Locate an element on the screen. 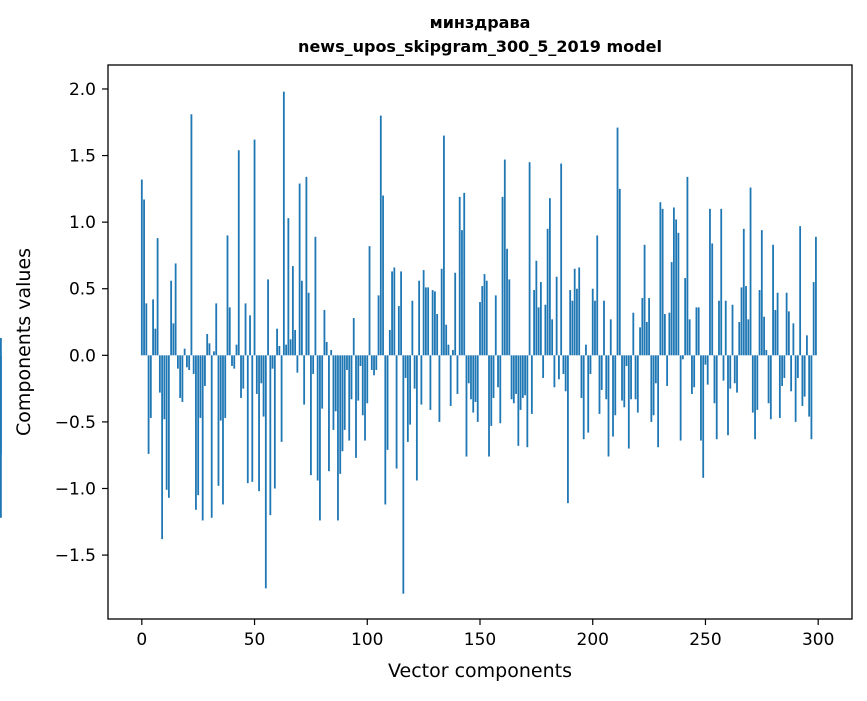  y-tick-label: −1.0 is located at coordinates (75, 489).